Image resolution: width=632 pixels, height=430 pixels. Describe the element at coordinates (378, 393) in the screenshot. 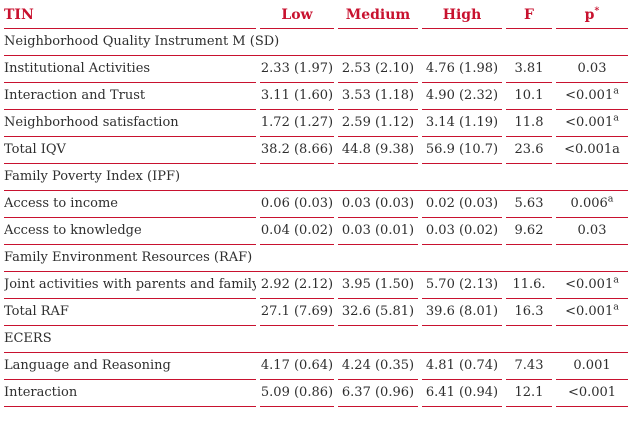

I see `medium-value: 6.37 (0.96)` at that location.